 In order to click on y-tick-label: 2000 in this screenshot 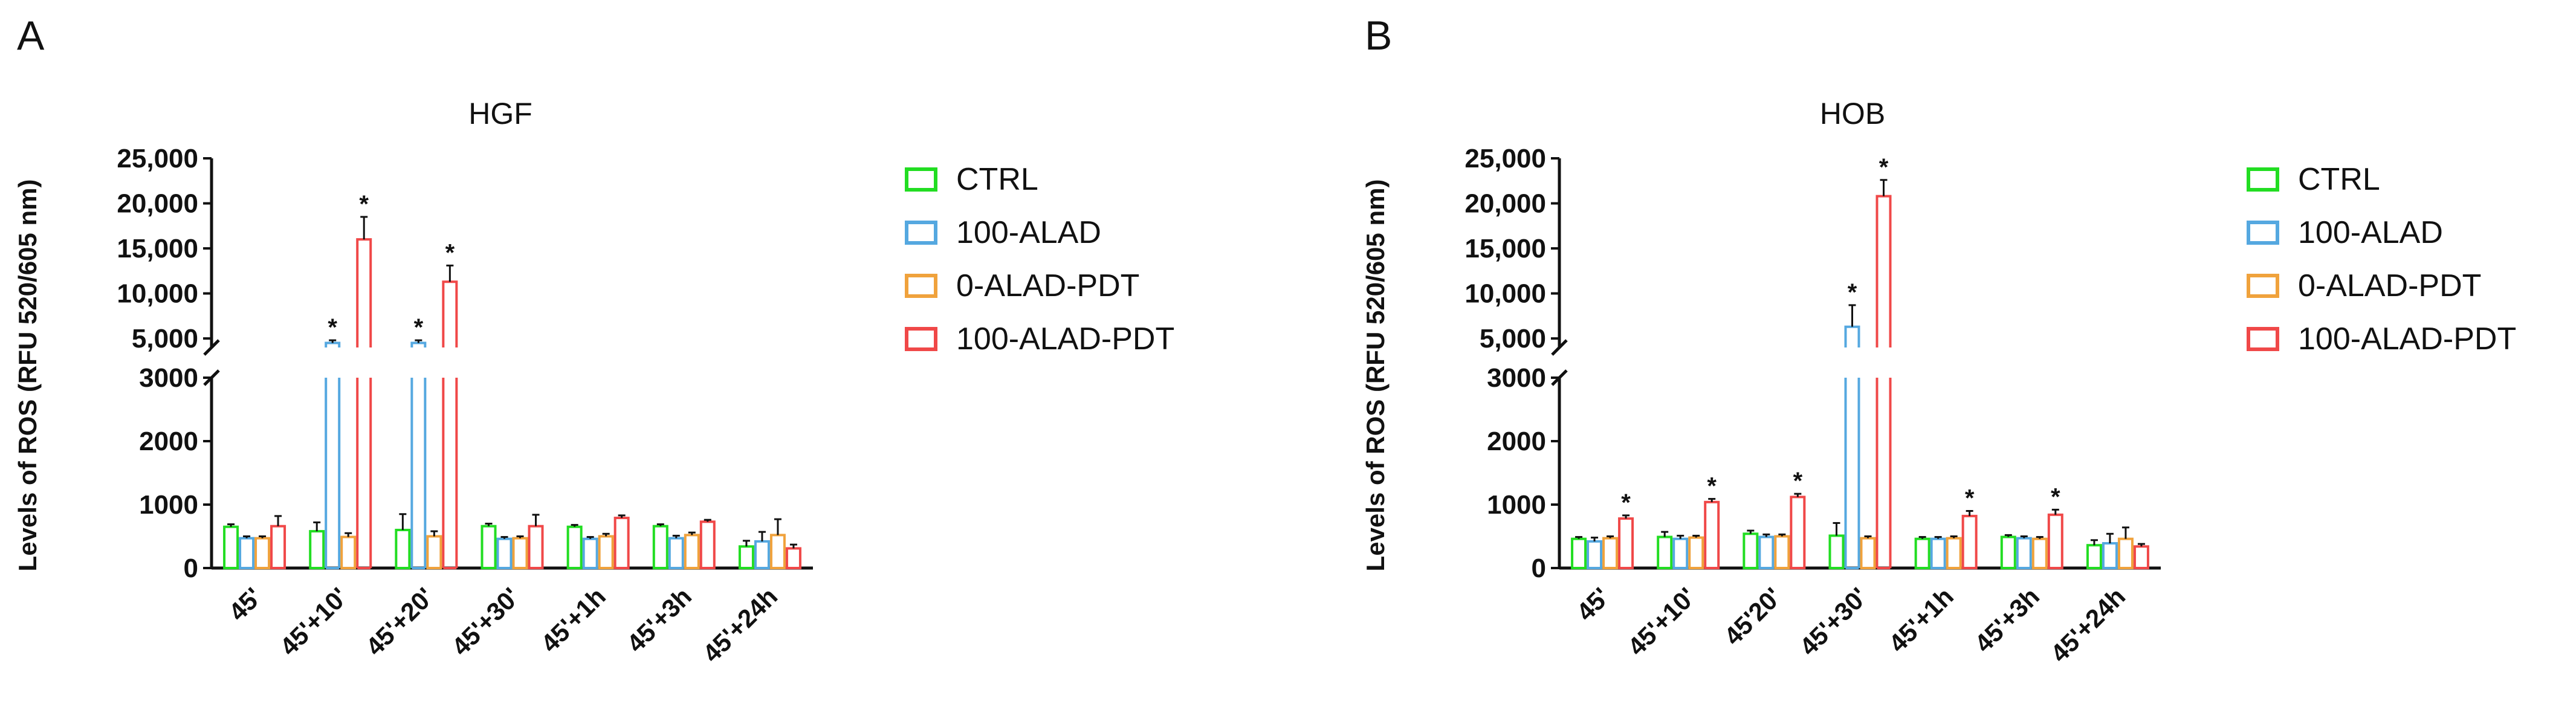, I will do `click(1516, 441)`.